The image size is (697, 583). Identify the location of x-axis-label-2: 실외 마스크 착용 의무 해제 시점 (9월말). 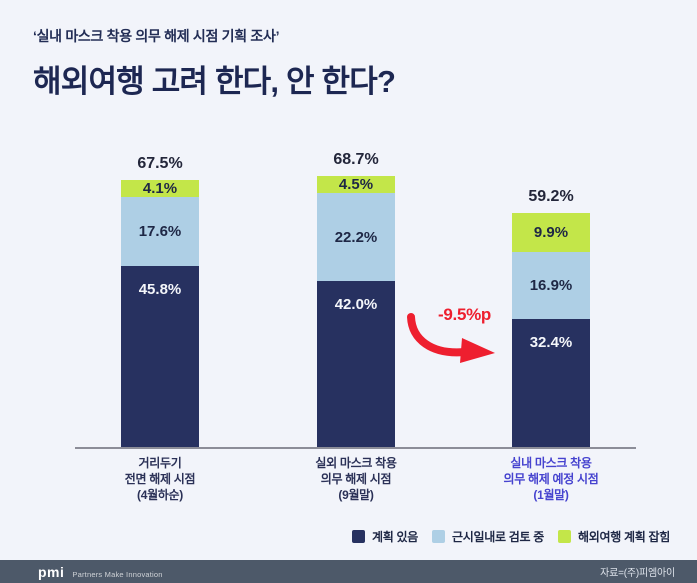
(356, 479).